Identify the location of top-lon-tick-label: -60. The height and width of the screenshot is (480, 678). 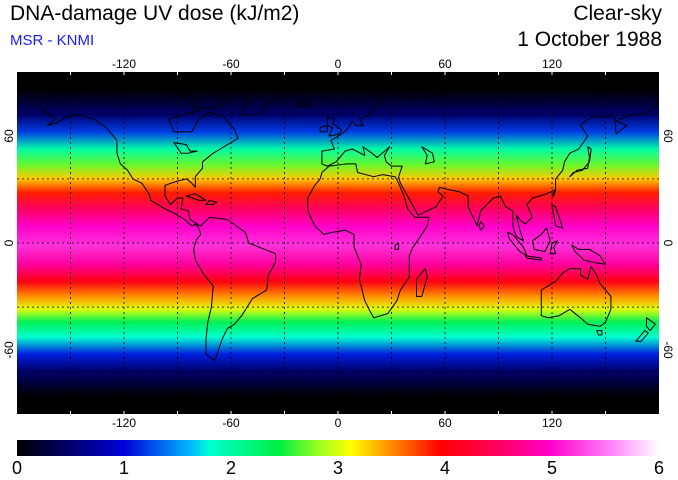
(231, 64).